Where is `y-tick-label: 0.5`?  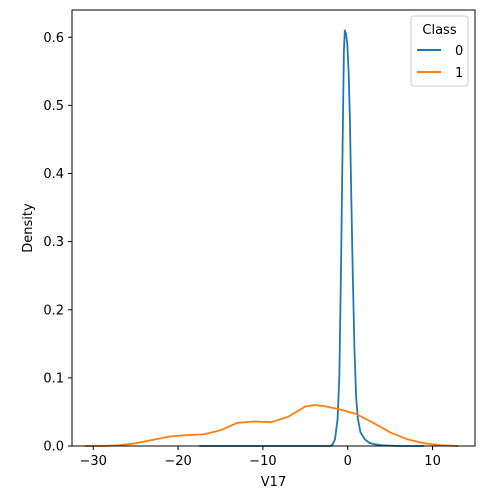 y-tick-label: 0.5 is located at coordinates (53, 106).